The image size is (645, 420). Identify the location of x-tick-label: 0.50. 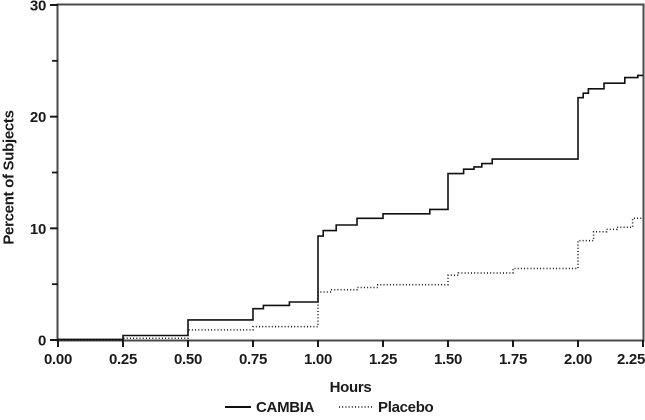
(188, 359).